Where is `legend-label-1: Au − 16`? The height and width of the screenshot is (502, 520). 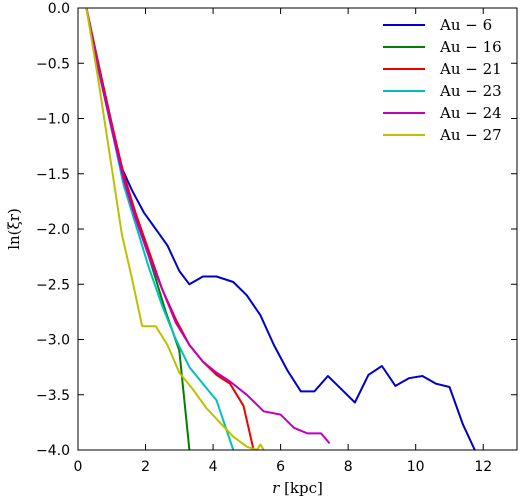
legend-label-1: Au − 16 is located at coordinates (470, 47).